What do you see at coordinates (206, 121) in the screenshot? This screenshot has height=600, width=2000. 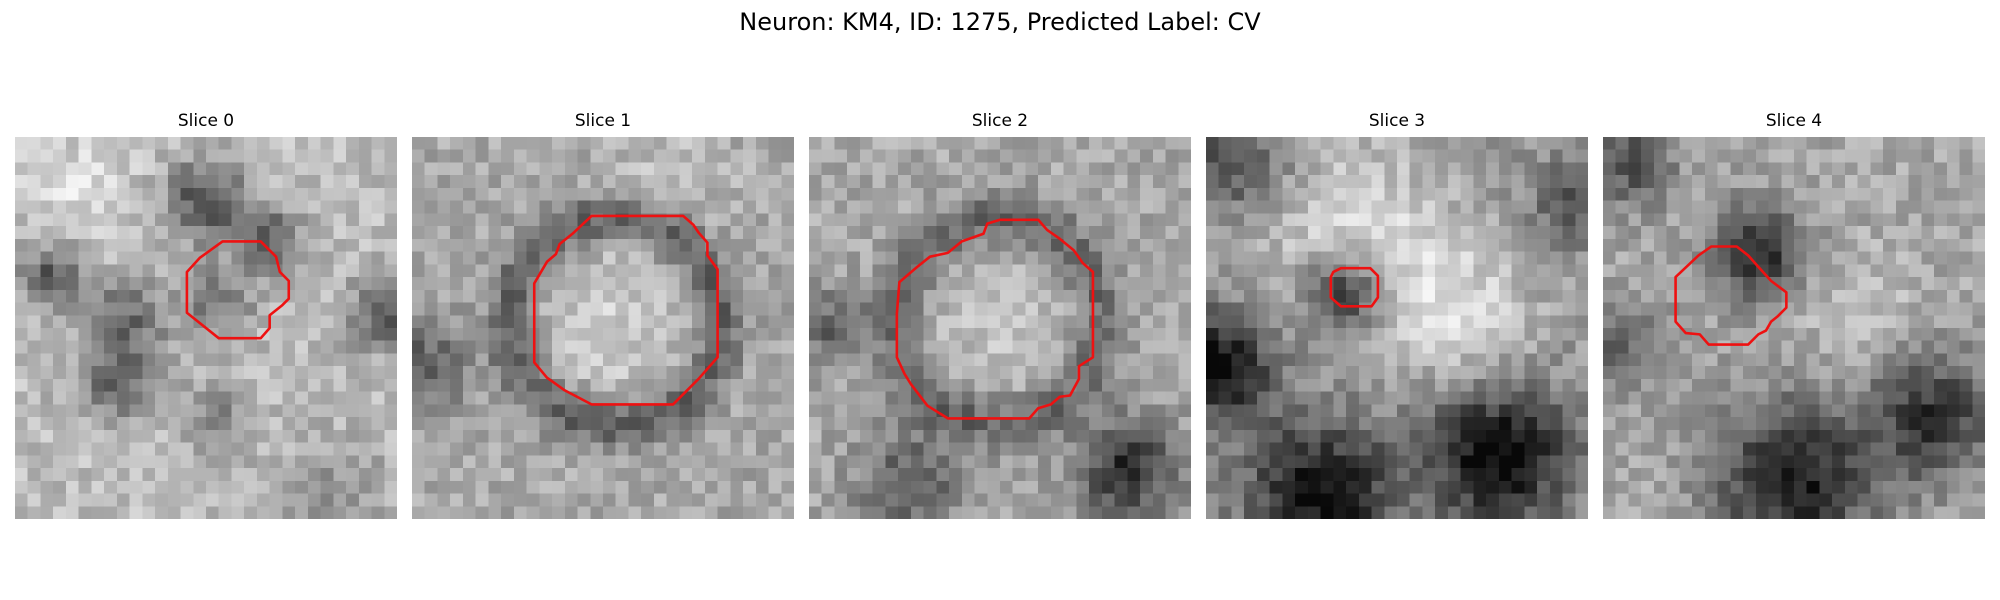 I see `slice-title-0: Slice 0` at bounding box center [206, 121].